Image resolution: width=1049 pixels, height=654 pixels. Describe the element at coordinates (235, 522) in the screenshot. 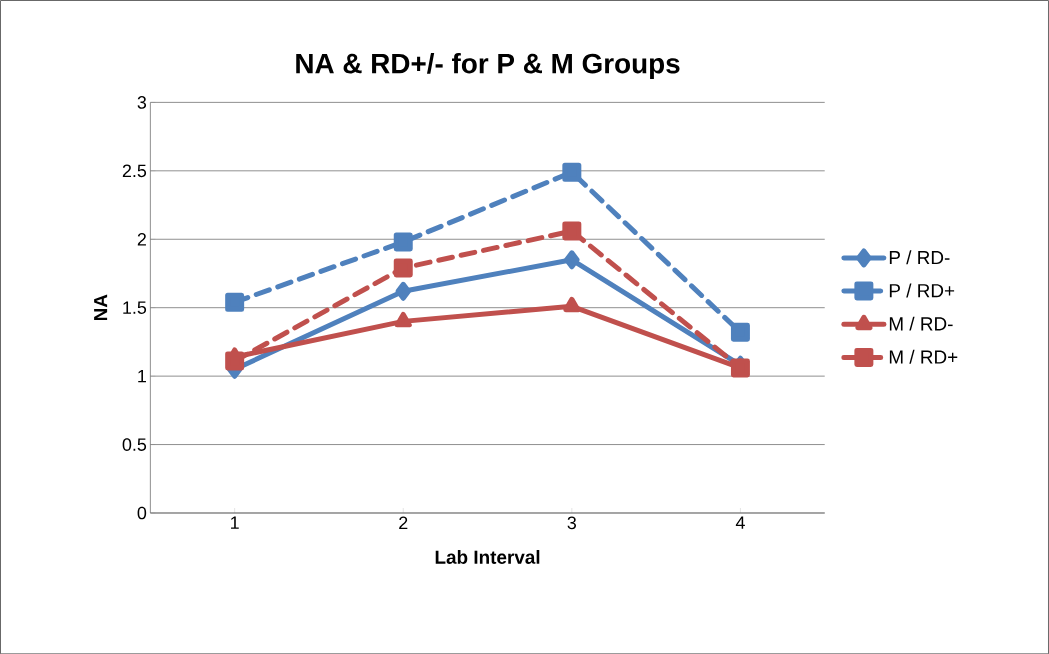

I see `x-tick-label: 1` at that location.